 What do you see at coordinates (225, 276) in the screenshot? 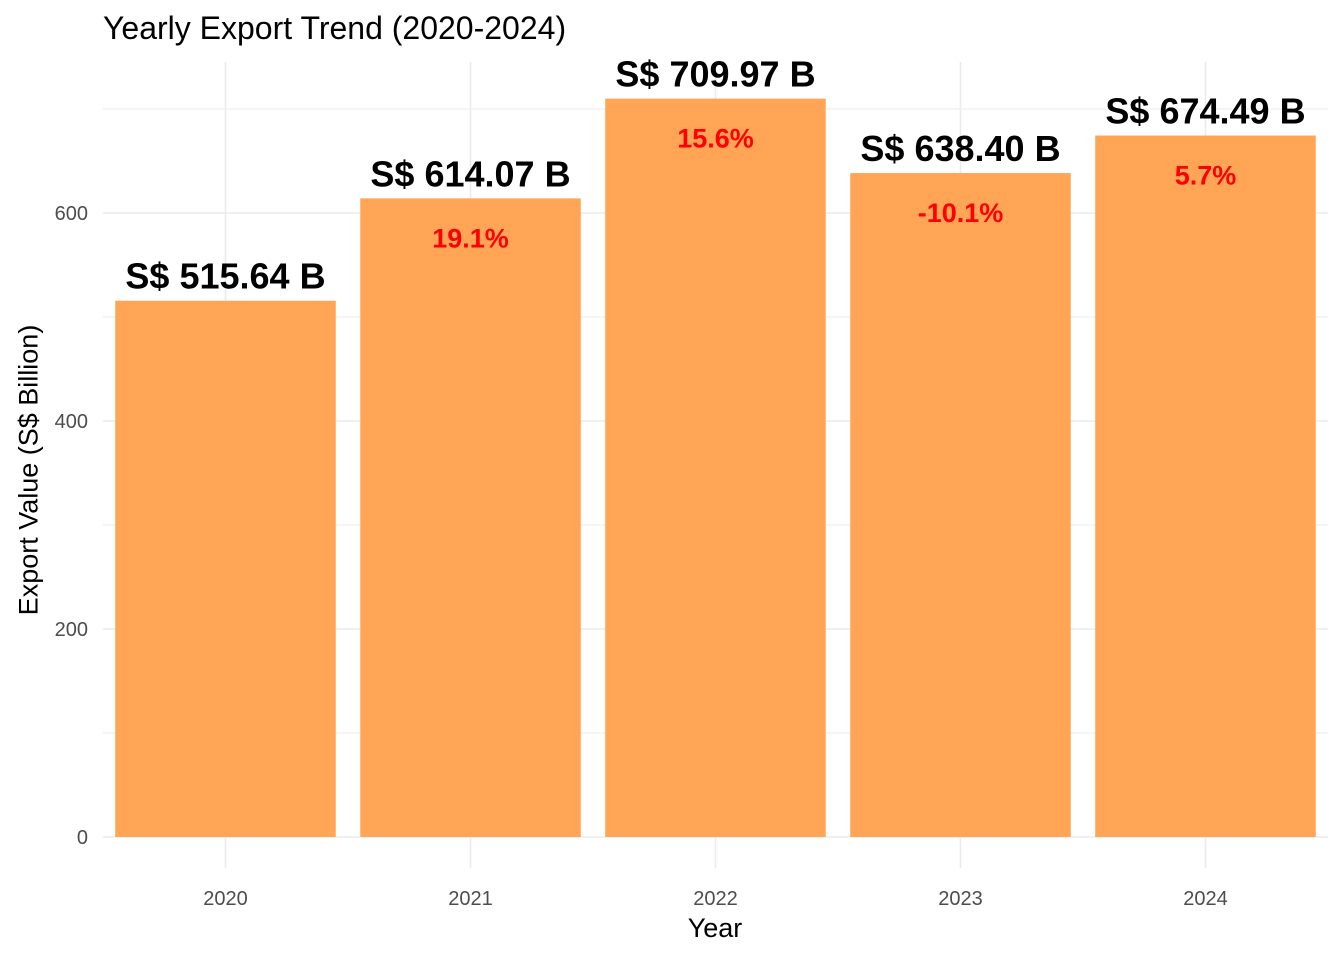
I see `value-label-2020: S$ 515.64 B` at bounding box center [225, 276].